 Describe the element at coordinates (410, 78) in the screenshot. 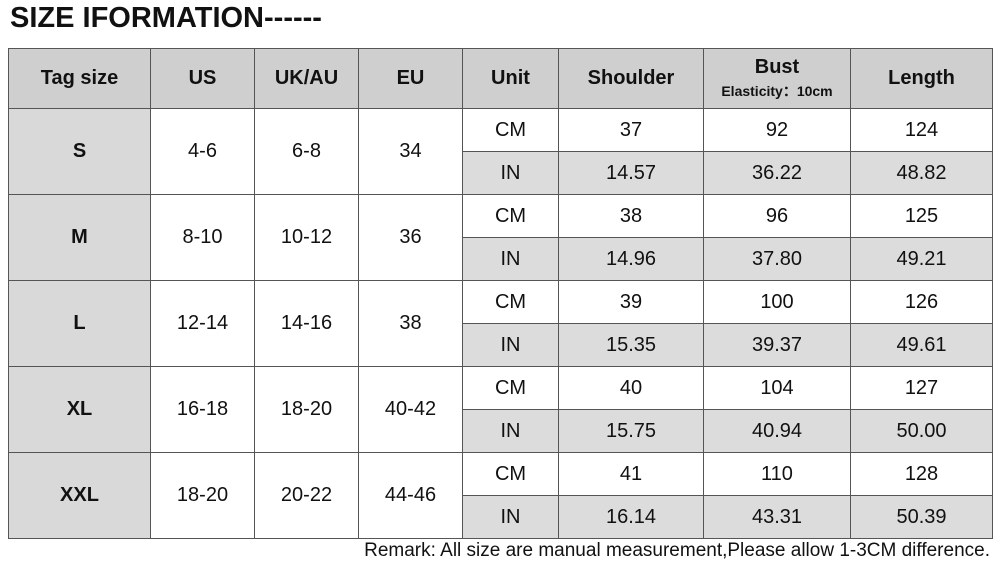

I see `header-cell: EU` at that location.